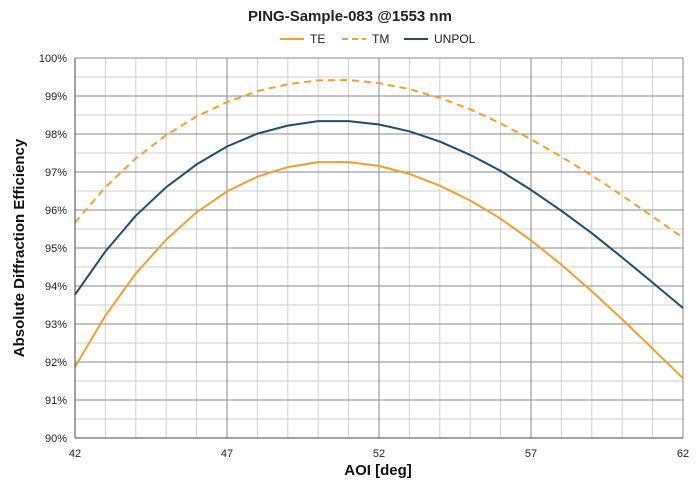 This screenshot has height=490, width=700. What do you see at coordinates (227, 454) in the screenshot?
I see `x-tick-label: 47` at bounding box center [227, 454].